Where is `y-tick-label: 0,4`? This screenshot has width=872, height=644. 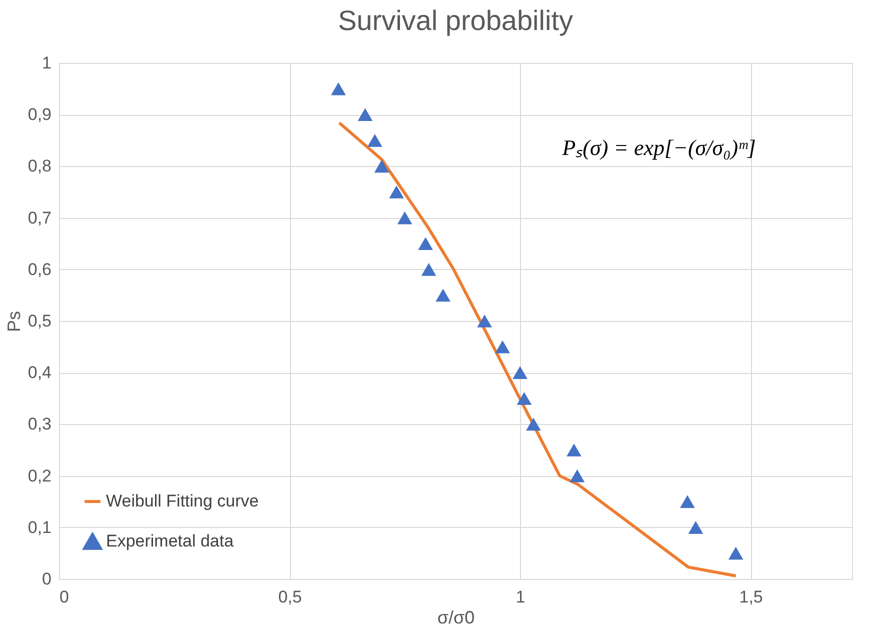 y-tick-label: 0,4 is located at coordinates (40, 372).